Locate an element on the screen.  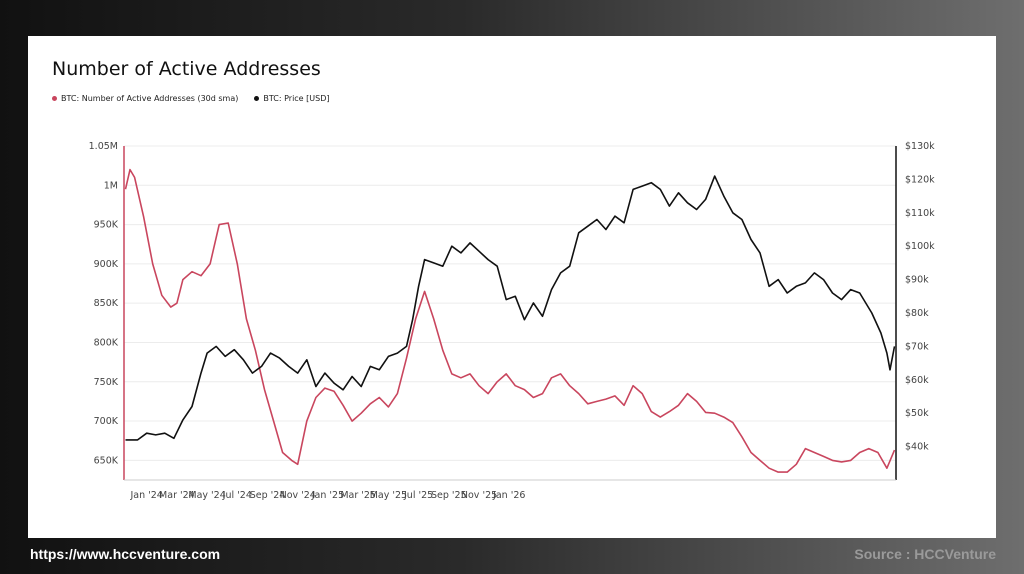
x-tick-label: Jul '25 is located at coordinates (418, 495).